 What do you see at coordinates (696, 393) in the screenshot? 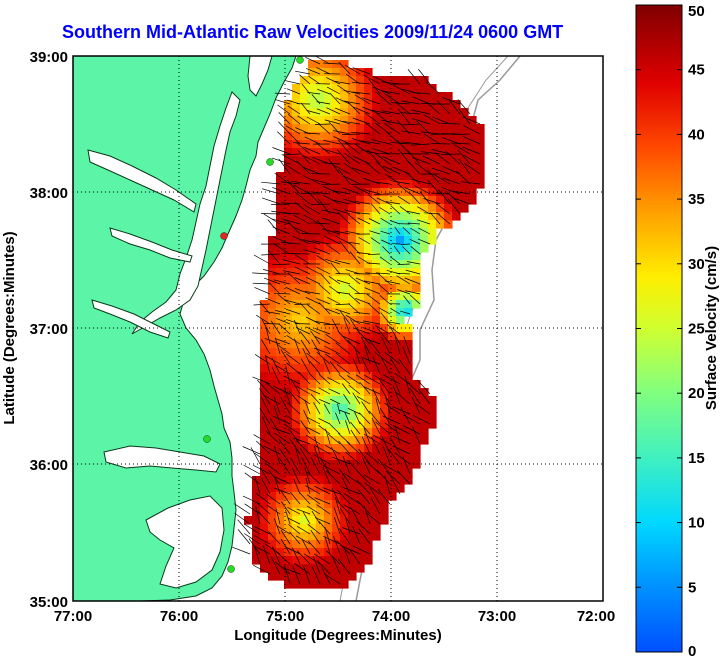
I see `colorbar-tick-label: 20` at bounding box center [696, 393].